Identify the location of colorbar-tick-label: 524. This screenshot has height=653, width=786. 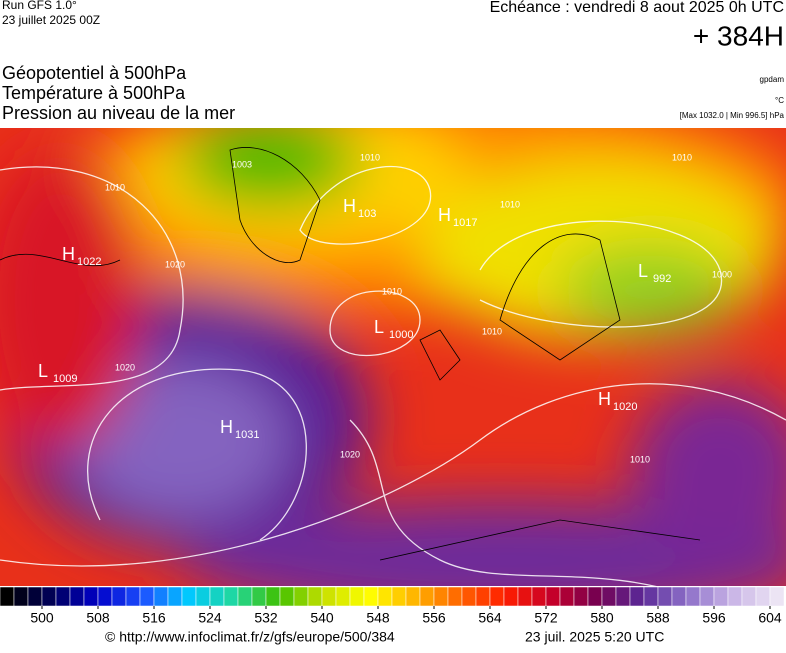
(210, 618).